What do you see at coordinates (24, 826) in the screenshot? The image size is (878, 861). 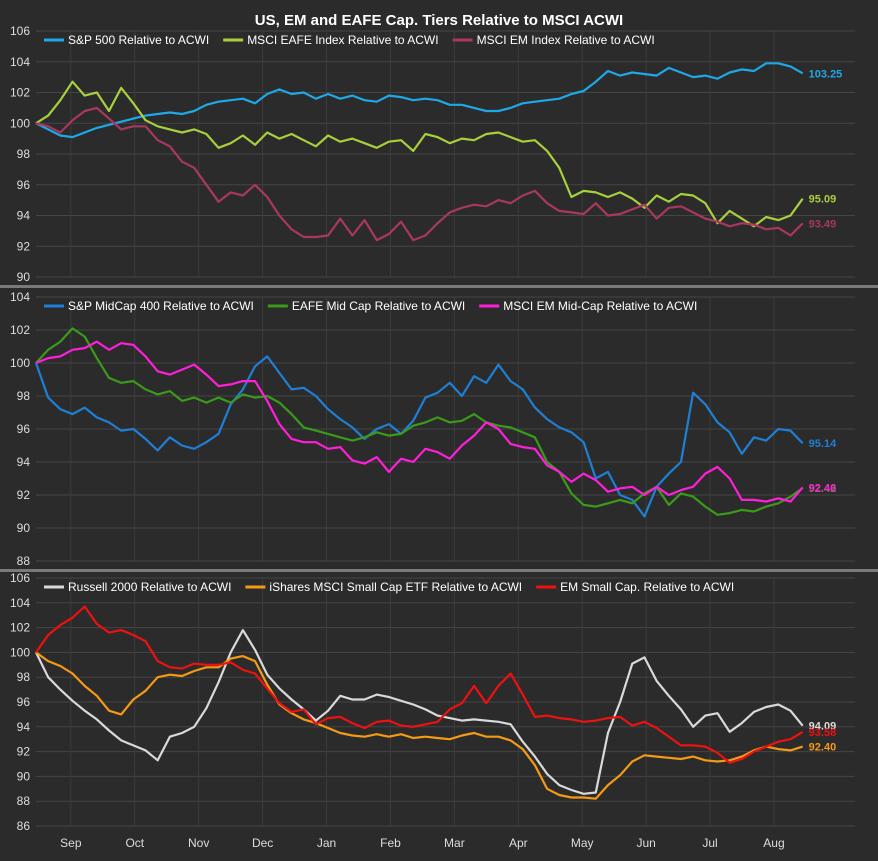 I see `y-tick-label: 86` at bounding box center [24, 826].